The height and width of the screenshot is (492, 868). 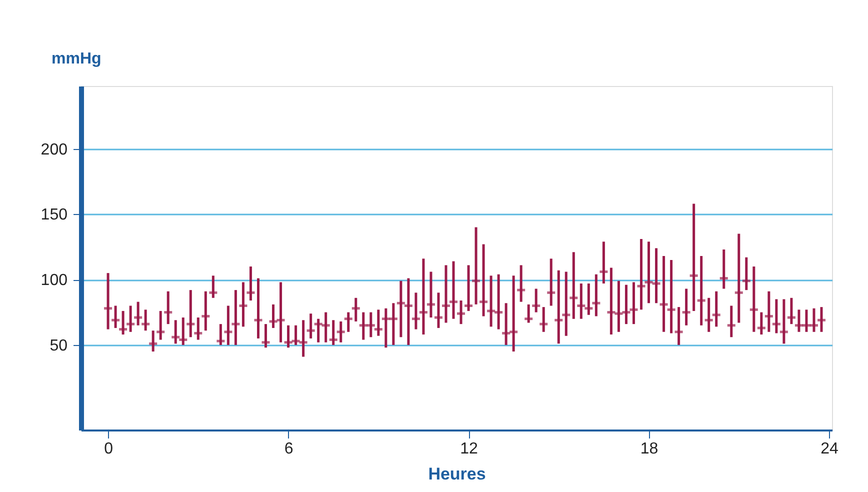 What do you see at coordinates (54, 215) in the screenshot?
I see `y-tick-label: 150` at bounding box center [54, 215].